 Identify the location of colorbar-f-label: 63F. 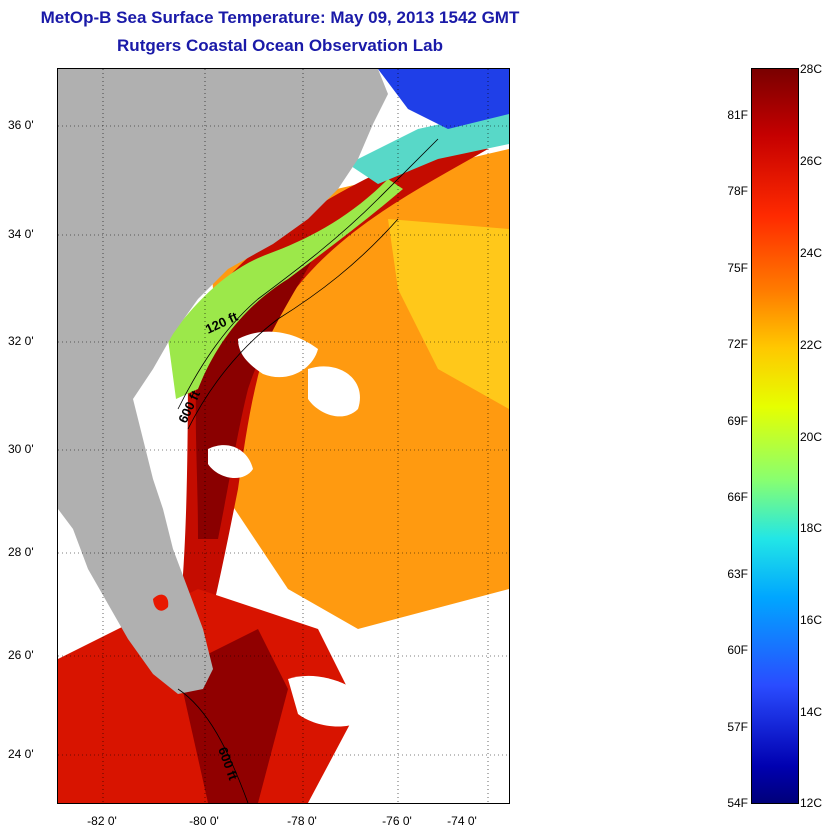
(737, 574).